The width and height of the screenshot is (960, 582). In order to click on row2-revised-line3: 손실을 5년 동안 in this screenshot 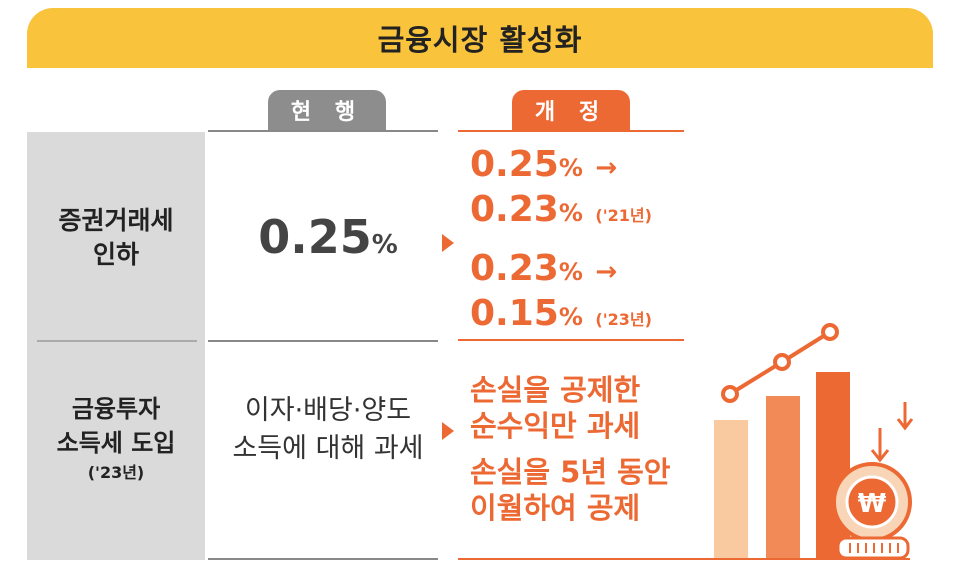, I will do `click(570, 472)`.